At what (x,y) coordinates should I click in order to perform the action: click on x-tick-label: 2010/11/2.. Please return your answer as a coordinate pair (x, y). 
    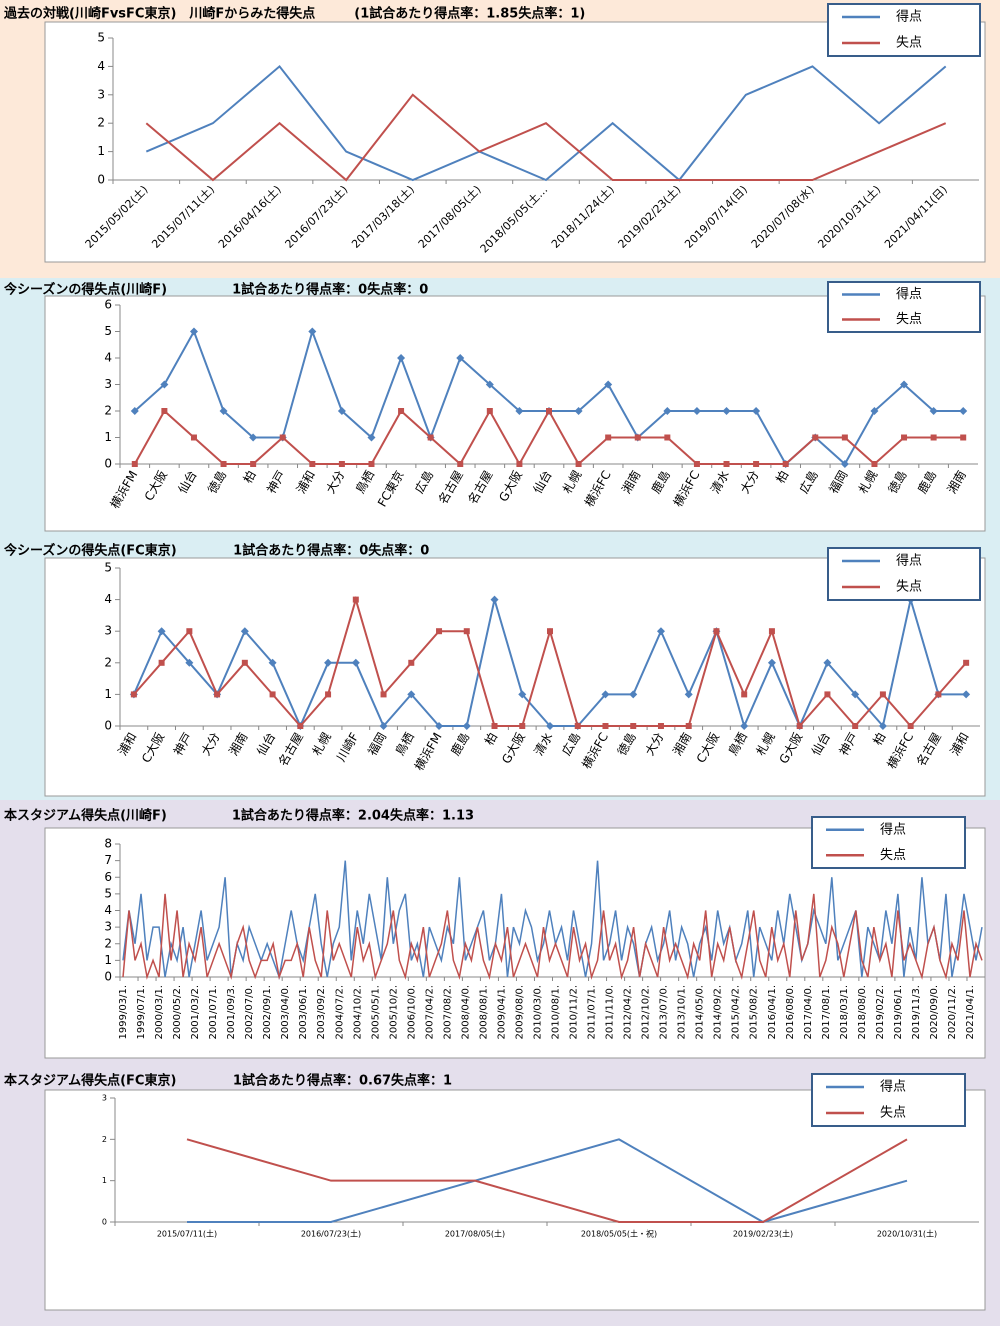
    Looking at the image, I should click on (574, 1012).